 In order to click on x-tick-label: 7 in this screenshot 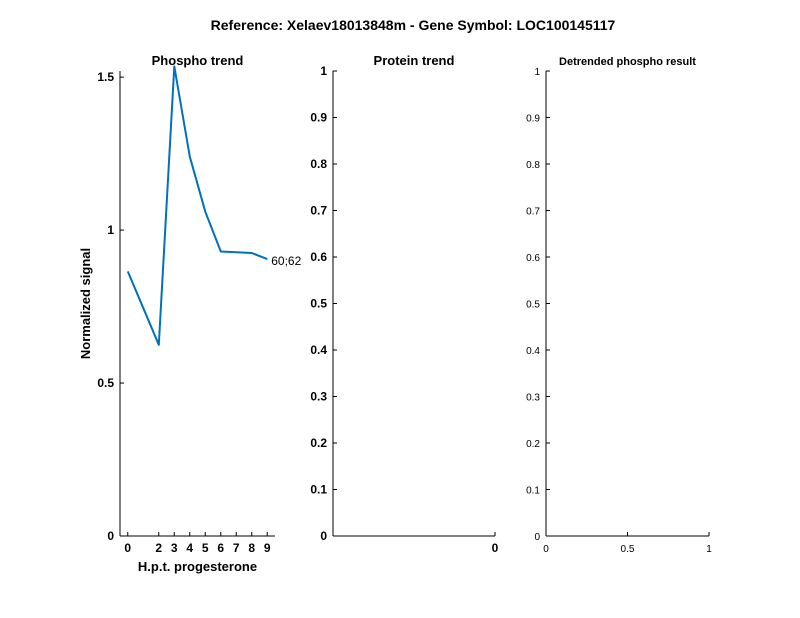, I will do `click(236, 548)`.